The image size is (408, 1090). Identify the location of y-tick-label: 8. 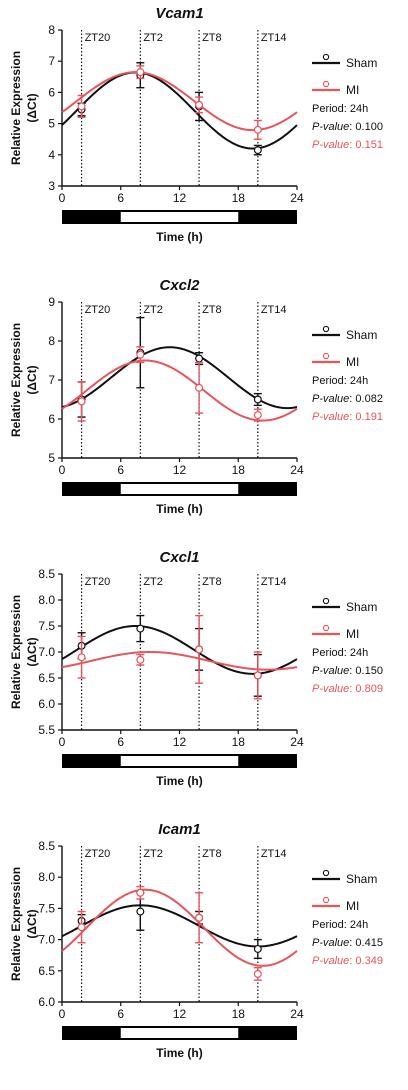
(51, 341).